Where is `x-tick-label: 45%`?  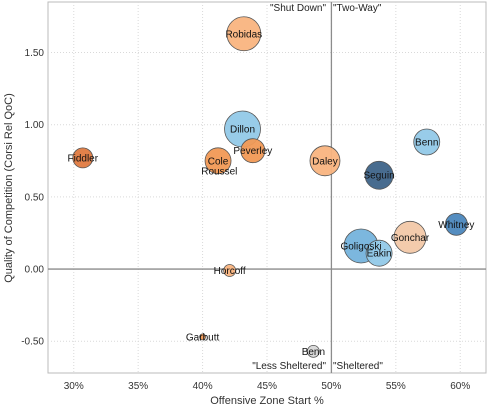 x-tick-label: 45% is located at coordinates (267, 386).